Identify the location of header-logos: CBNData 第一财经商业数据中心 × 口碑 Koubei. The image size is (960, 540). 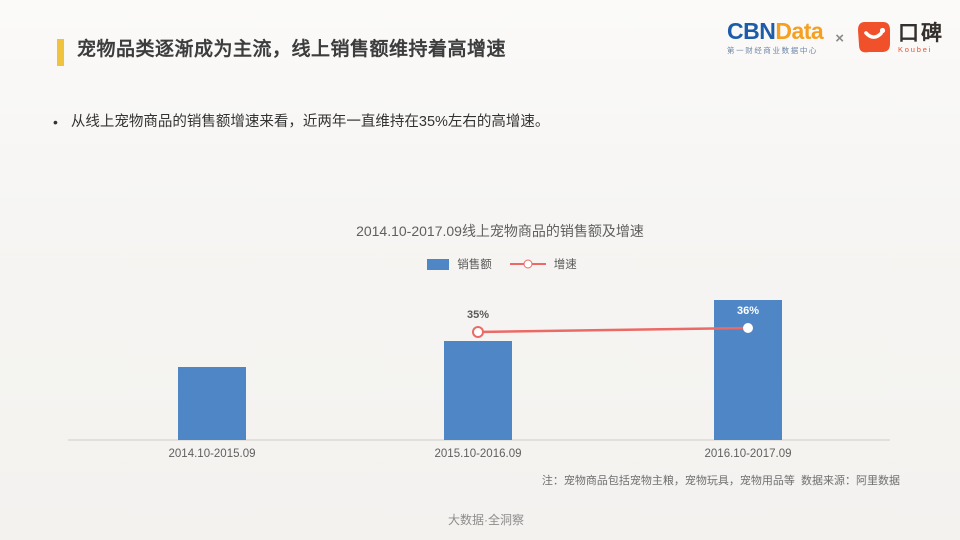
(835, 38).